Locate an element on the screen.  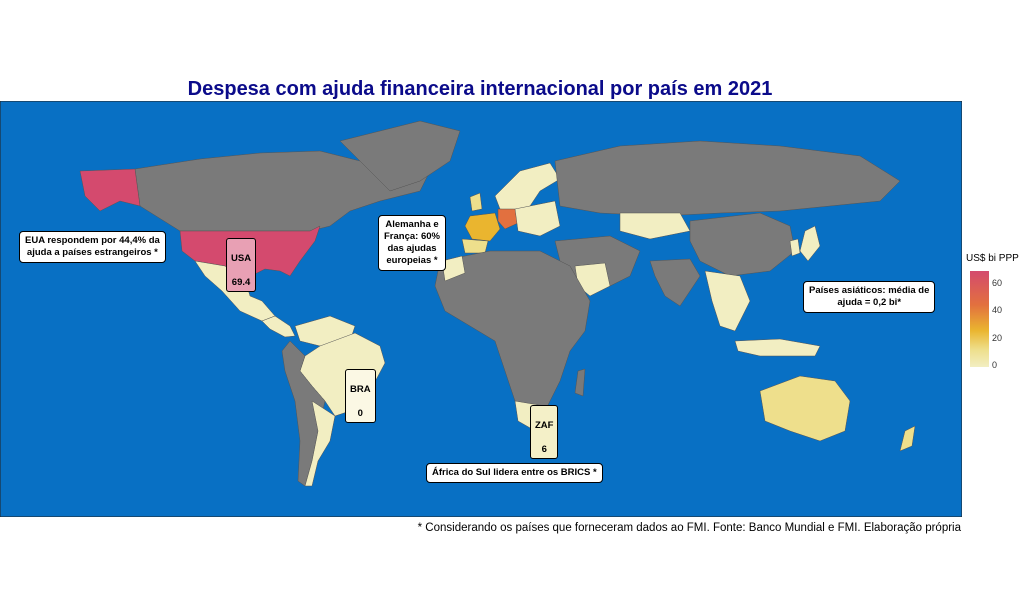
color-legend: US$ bi PPP 60 40 20 0 is located at coordinates (996, 311).